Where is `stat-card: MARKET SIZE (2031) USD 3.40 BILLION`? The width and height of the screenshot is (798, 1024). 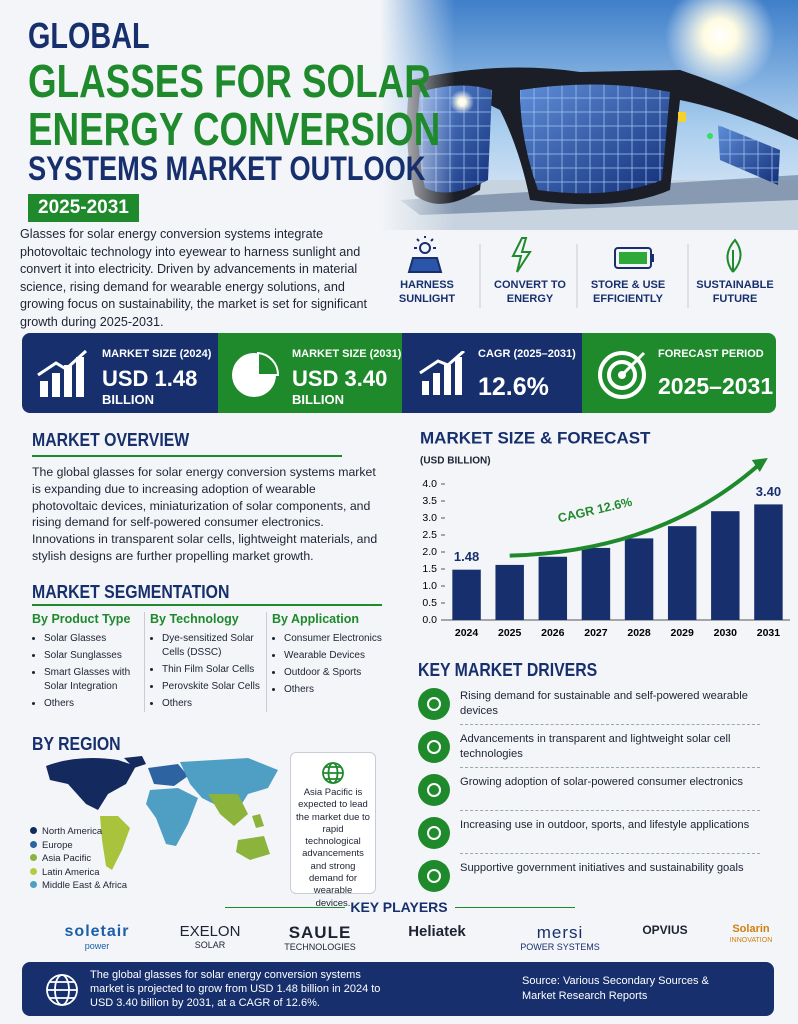 stat-card: MARKET SIZE (2031) USD 3.40 BILLION is located at coordinates (310, 373).